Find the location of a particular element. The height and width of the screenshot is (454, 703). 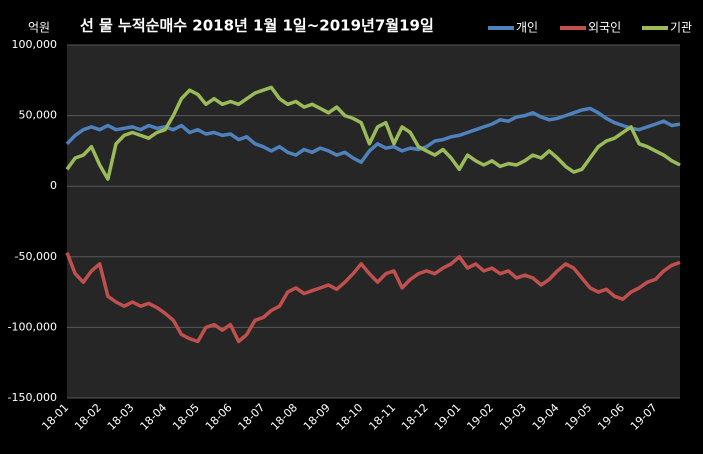

legend-label: 외국인 is located at coordinates (604, 28).